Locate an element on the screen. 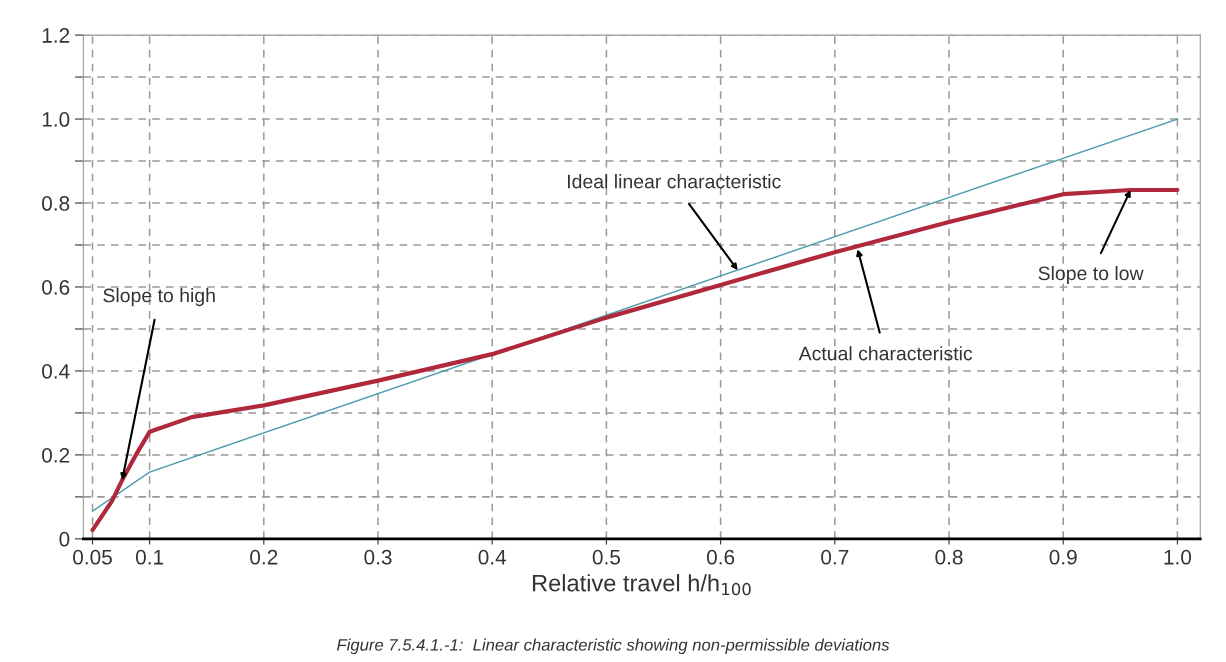 The height and width of the screenshot is (662, 1226). y-tick-label: 0.8 is located at coordinates (56, 203).